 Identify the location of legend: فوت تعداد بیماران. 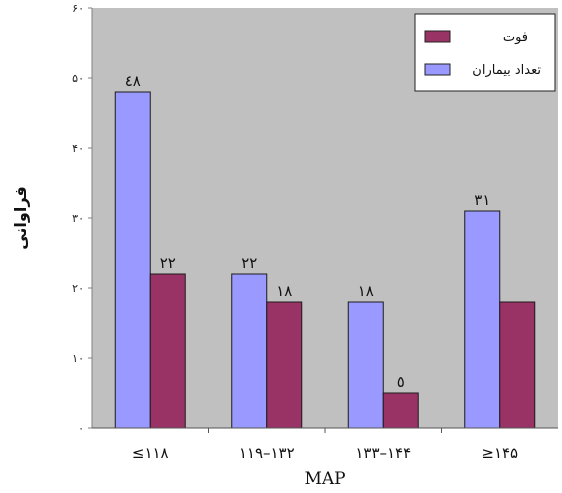
(485, 52).